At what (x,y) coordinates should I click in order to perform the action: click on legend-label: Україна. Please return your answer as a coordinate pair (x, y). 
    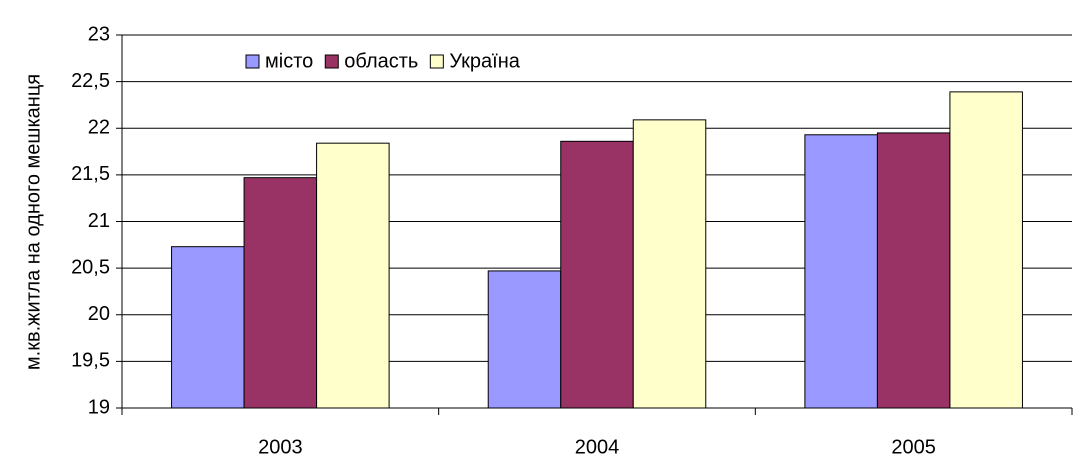
    Looking at the image, I should click on (484, 61).